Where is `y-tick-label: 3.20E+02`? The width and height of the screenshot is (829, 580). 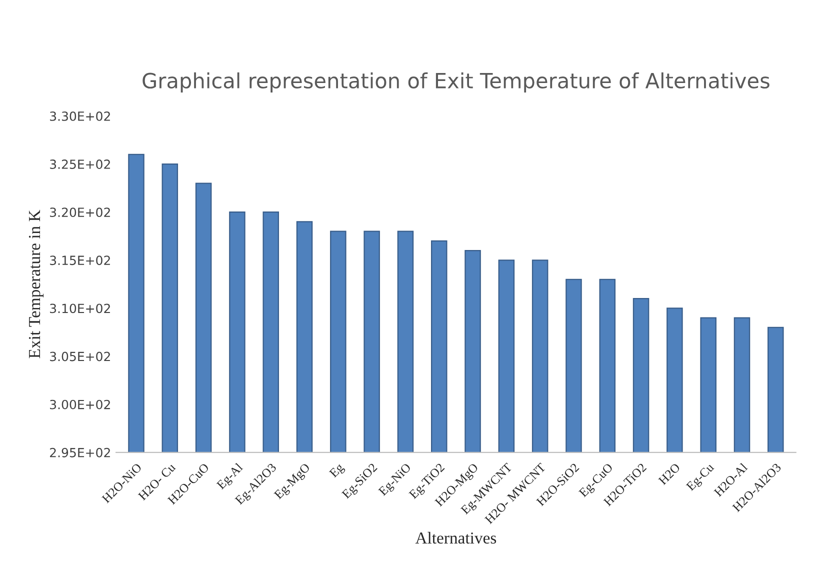
y-tick-label: 3.20E+02 is located at coordinates (80, 213).